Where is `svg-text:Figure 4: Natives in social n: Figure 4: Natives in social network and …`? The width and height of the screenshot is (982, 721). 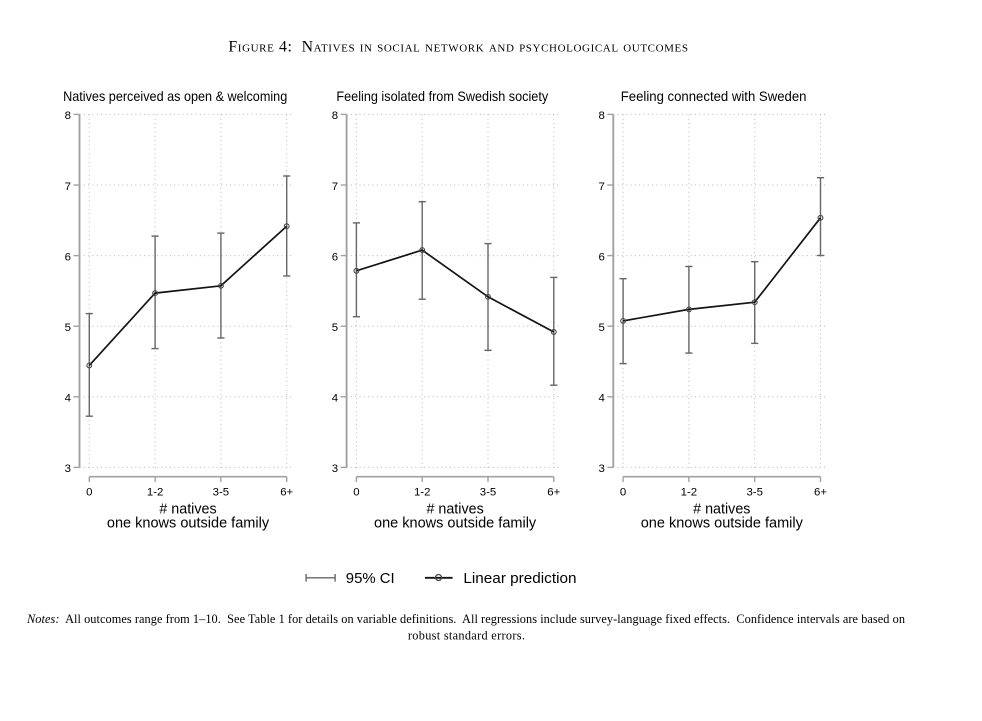
svg-text:Figure 4: Natives in social n: Figure 4: Natives in social network and … is located at coordinates (458, 46).